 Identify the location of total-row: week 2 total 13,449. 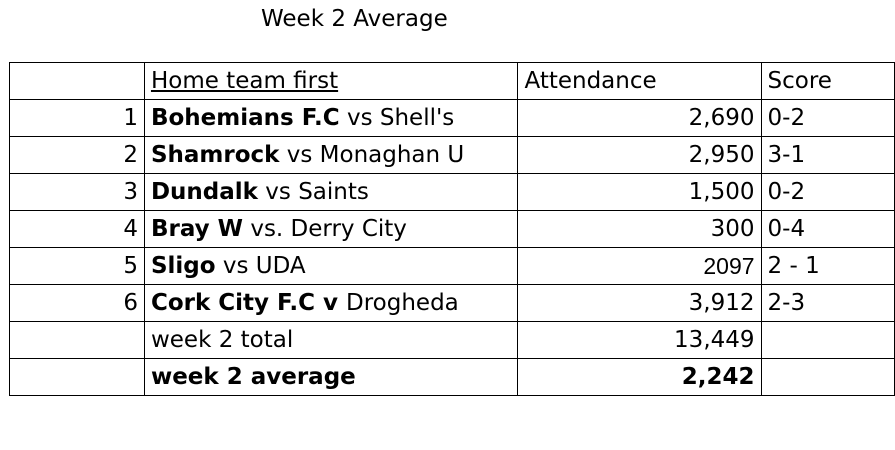
(452, 340).